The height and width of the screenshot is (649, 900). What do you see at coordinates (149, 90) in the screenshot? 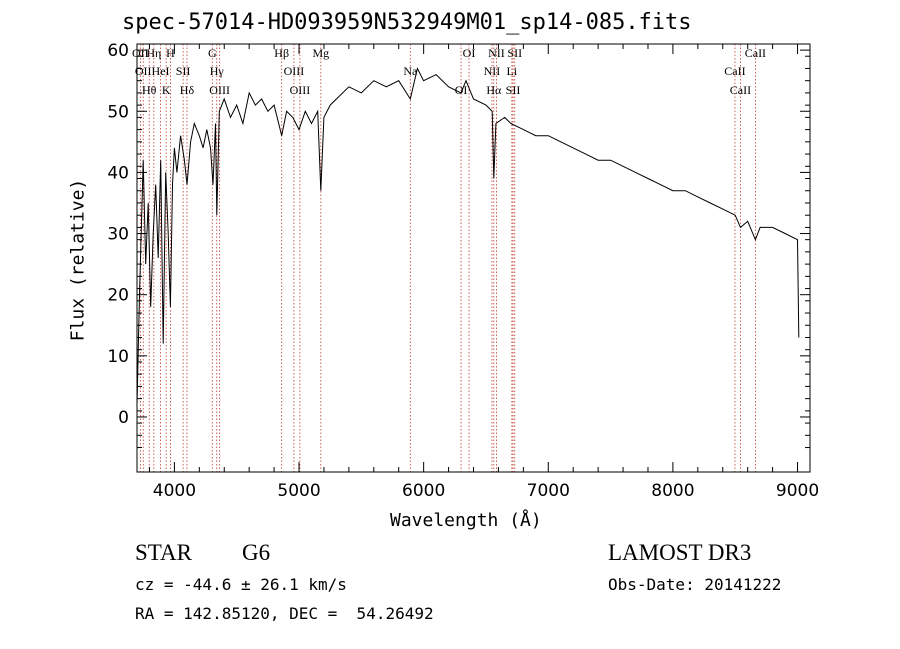
I see `line-marker-label: Hθ` at bounding box center [149, 90].